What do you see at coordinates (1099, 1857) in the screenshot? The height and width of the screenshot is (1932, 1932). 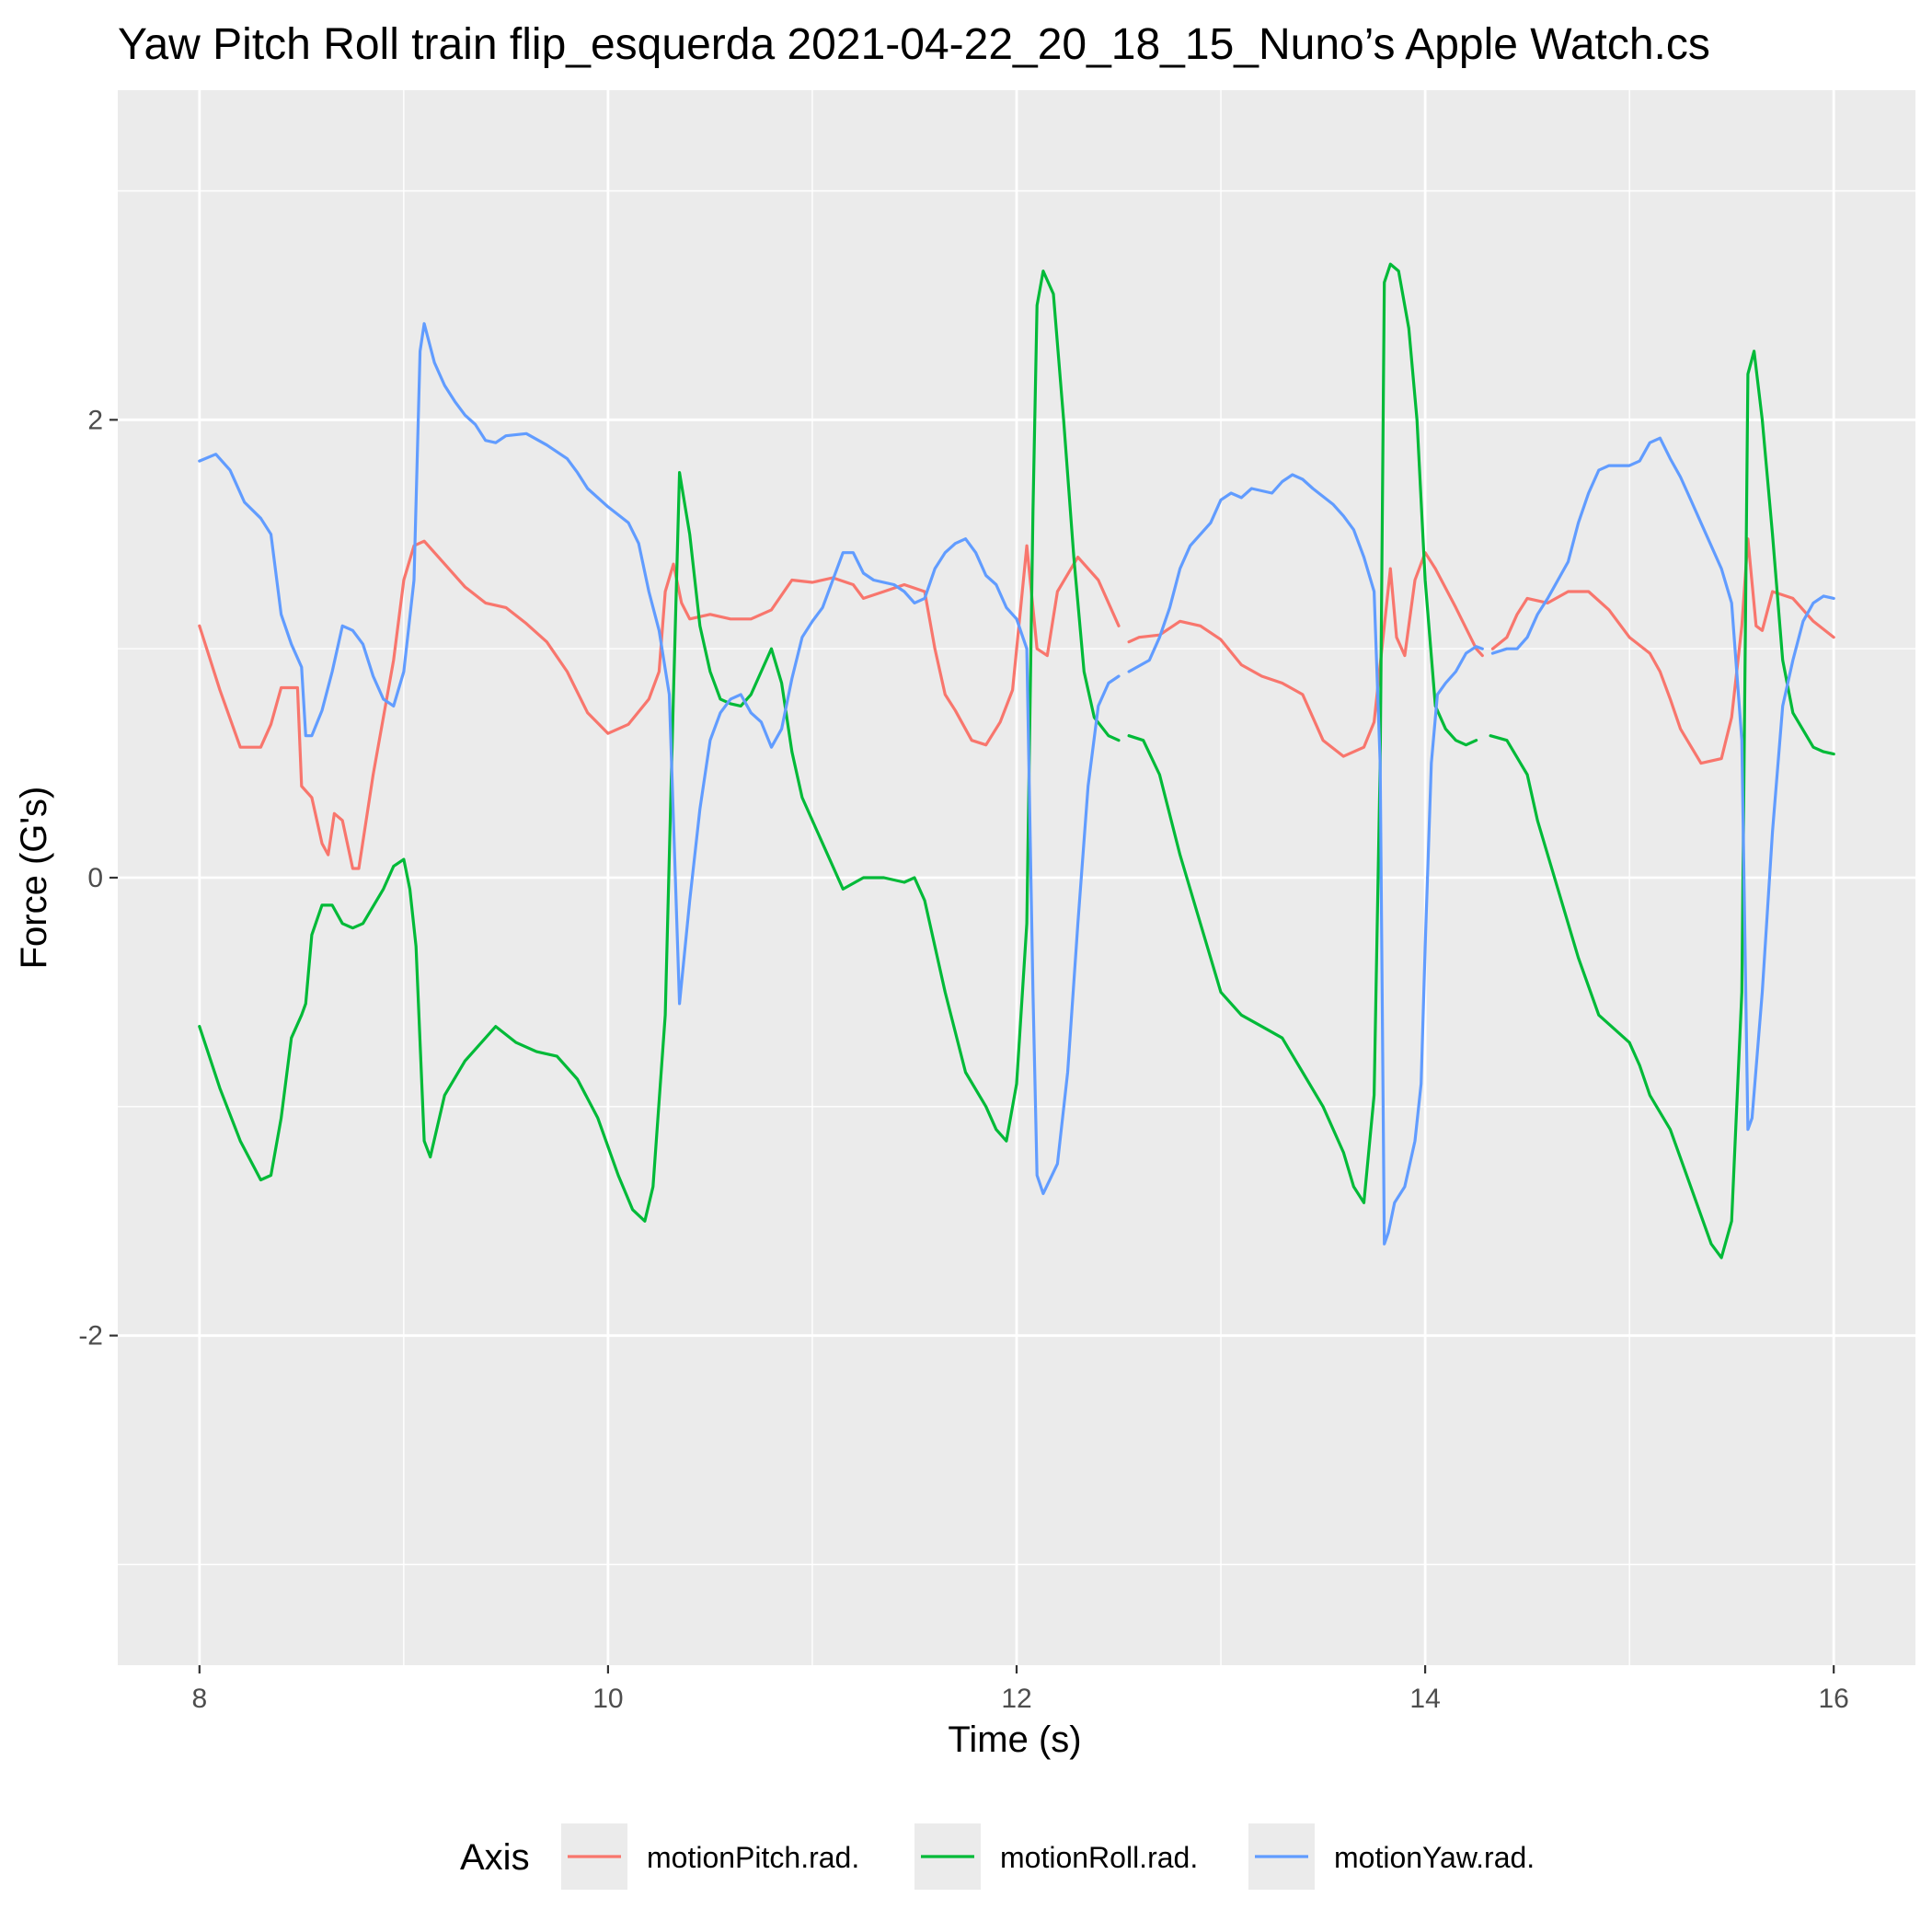 I see `legend-label-roll: motionRoll.rad.` at bounding box center [1099, 1857].